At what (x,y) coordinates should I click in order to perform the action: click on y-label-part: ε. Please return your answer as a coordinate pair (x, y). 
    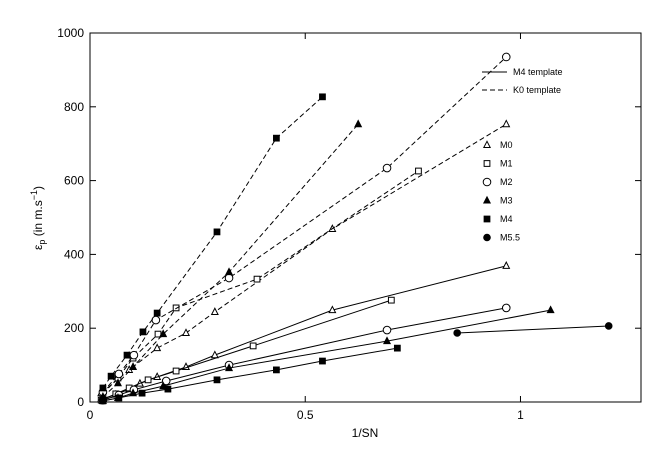
    Looking at the image, I should click on (38, 247).